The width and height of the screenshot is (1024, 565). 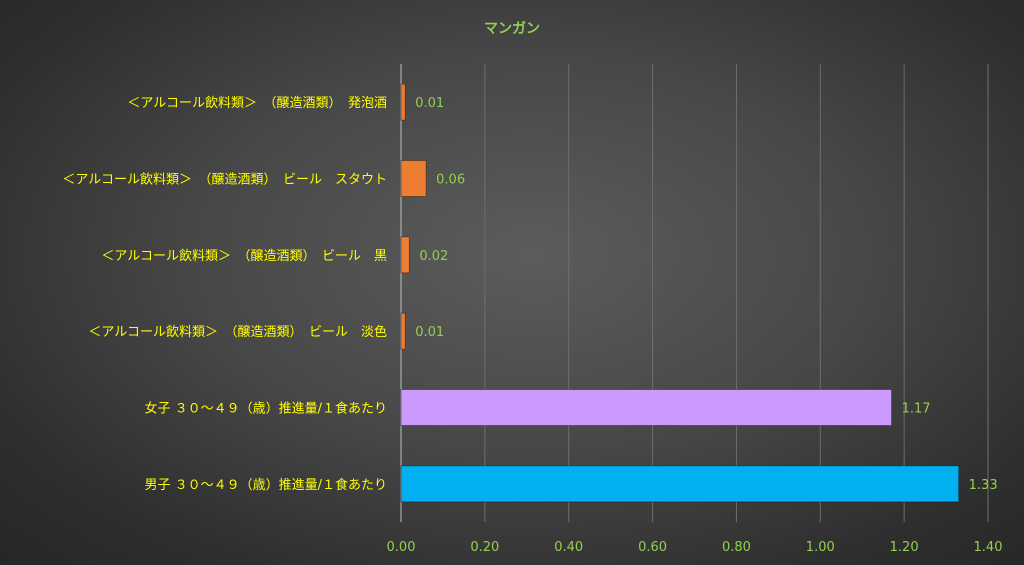 I want to click on x-tick-label: 1.00, so click(x=820, y=547).